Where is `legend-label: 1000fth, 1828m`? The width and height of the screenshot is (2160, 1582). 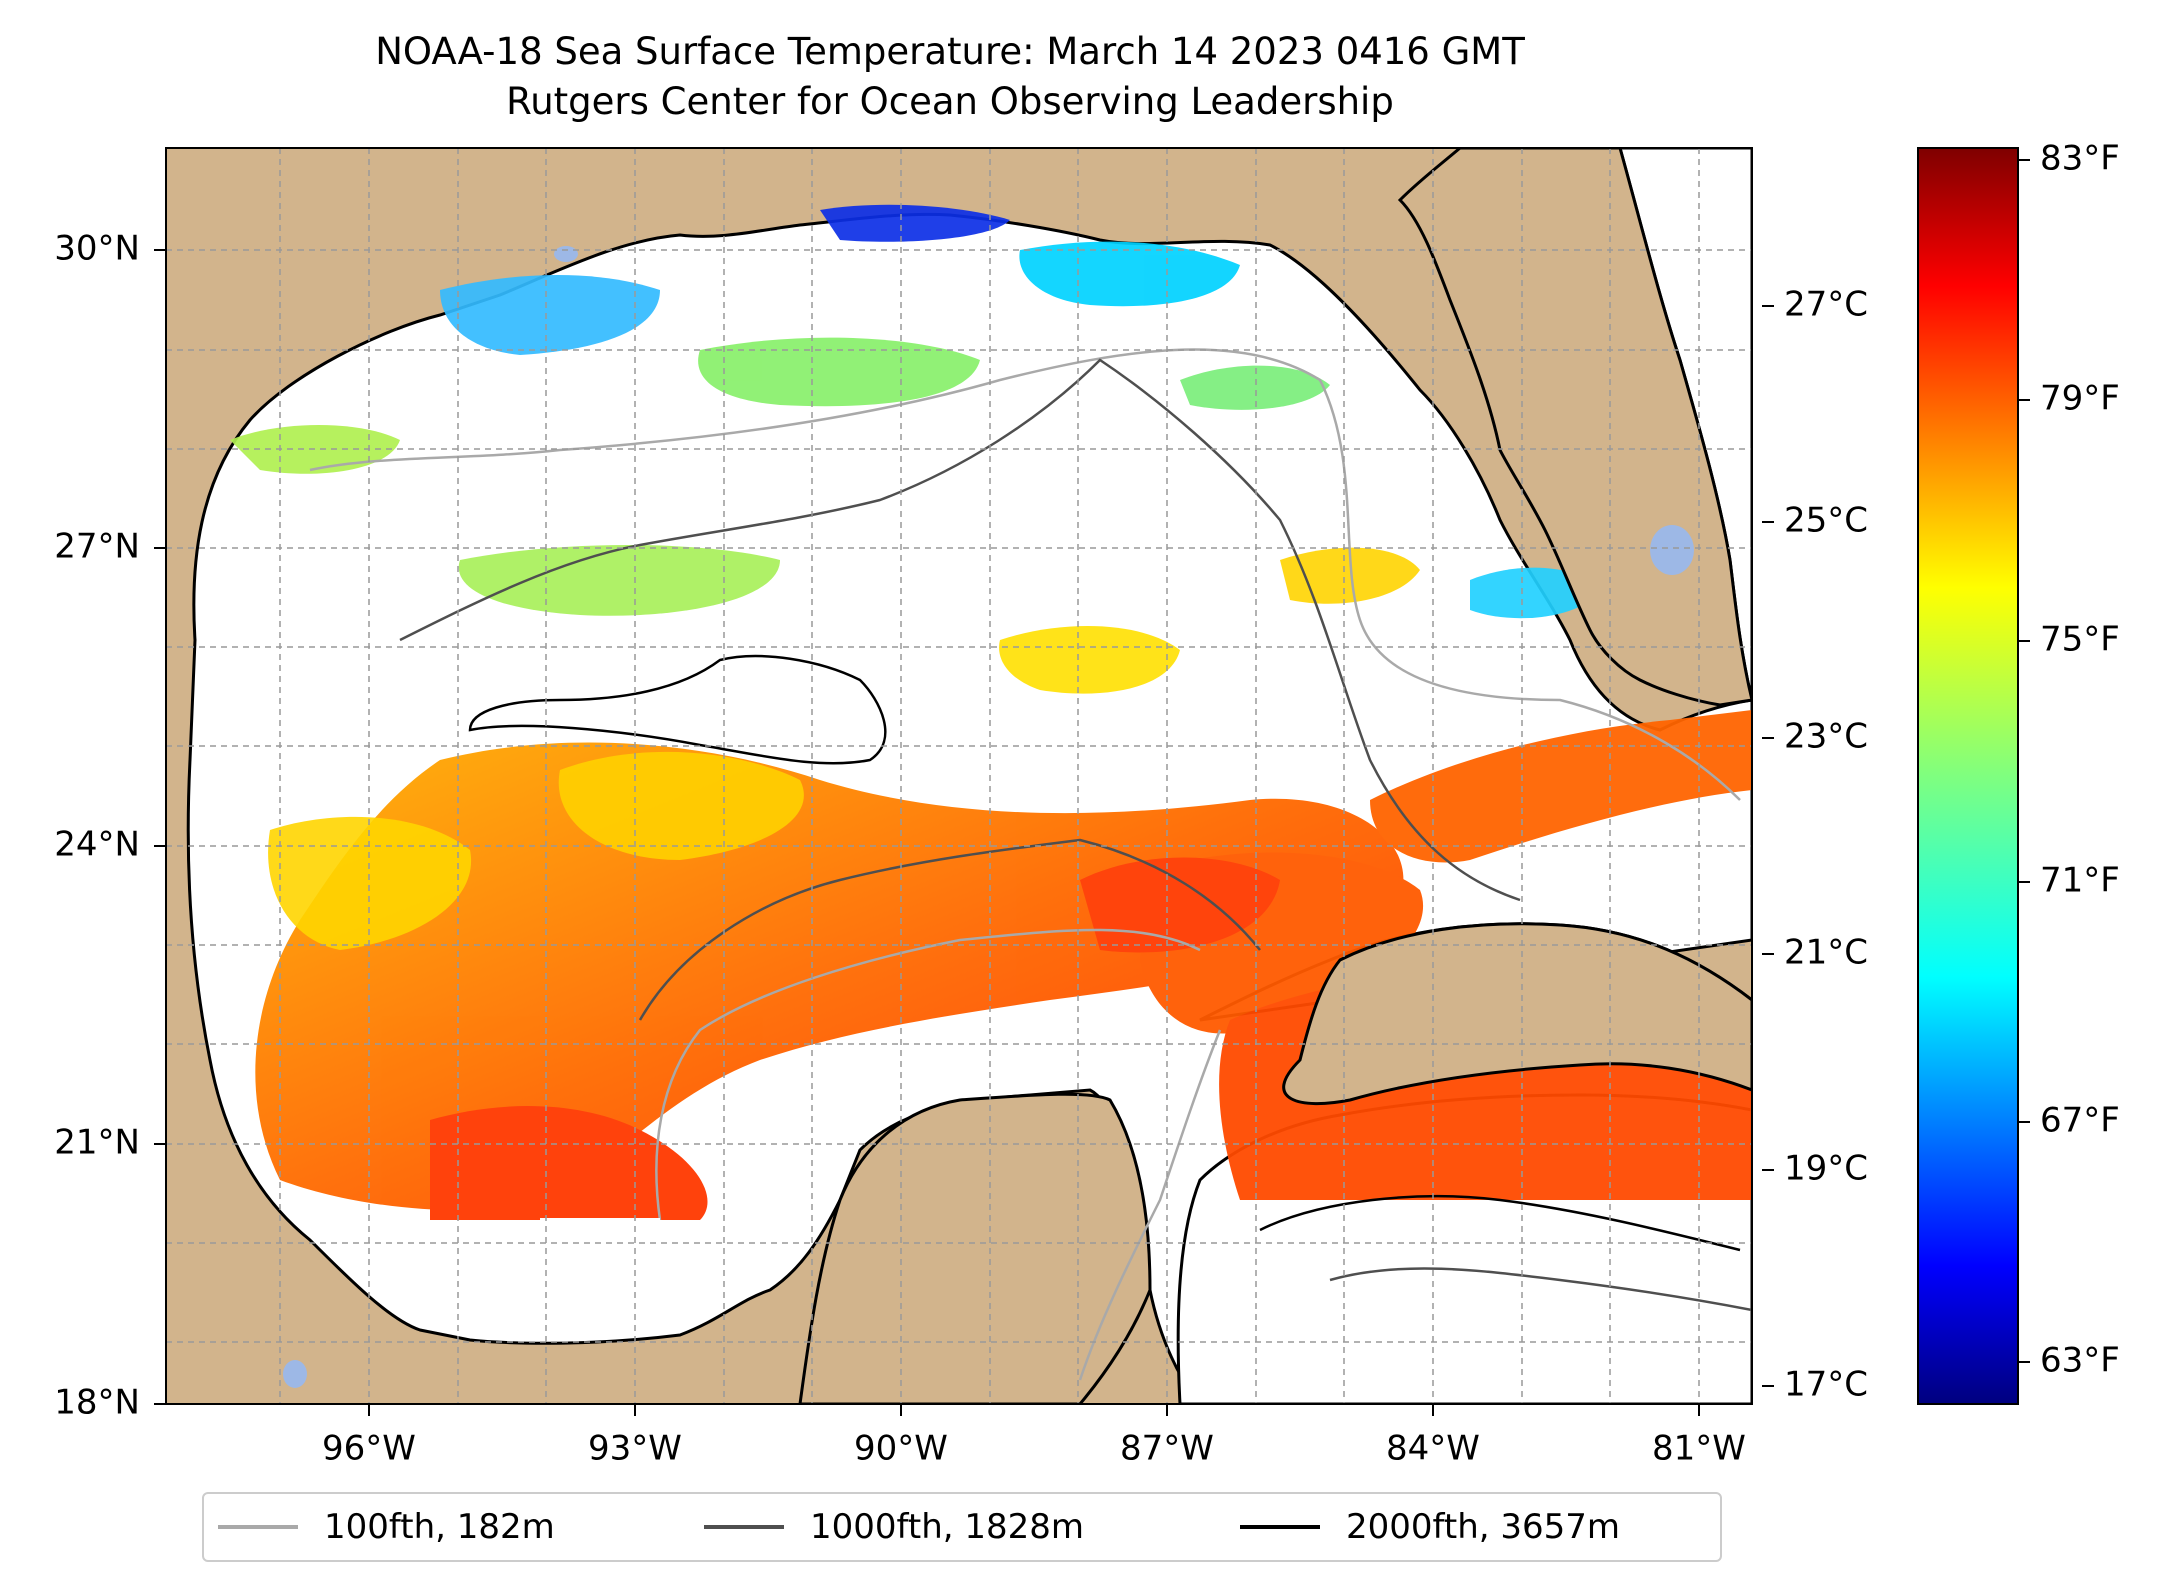 legend-label: 1000fth, 1828m is located at coordinates (947, 1527).